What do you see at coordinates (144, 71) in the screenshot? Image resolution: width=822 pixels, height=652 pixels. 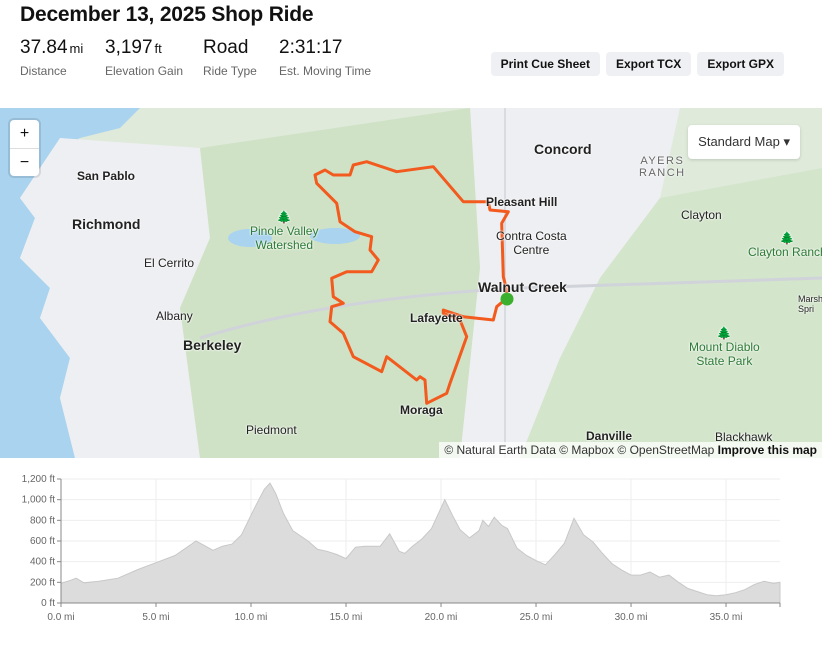 I see `stat-label: Elevation Gain` at bounding box center [144, 71].